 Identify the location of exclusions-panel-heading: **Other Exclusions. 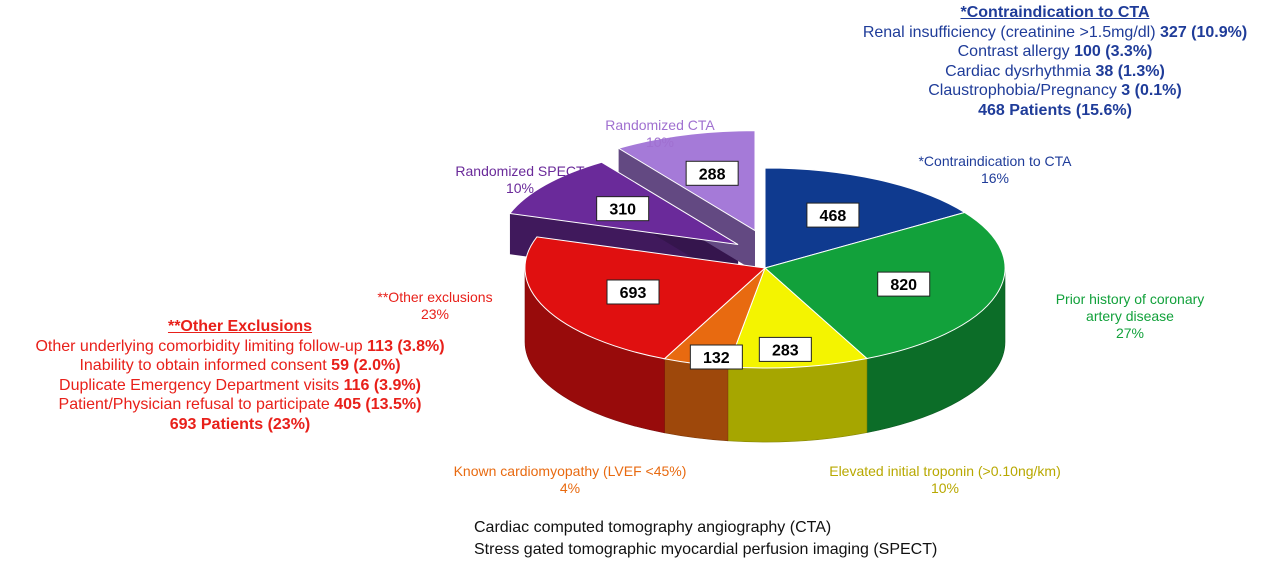
(240, 326).